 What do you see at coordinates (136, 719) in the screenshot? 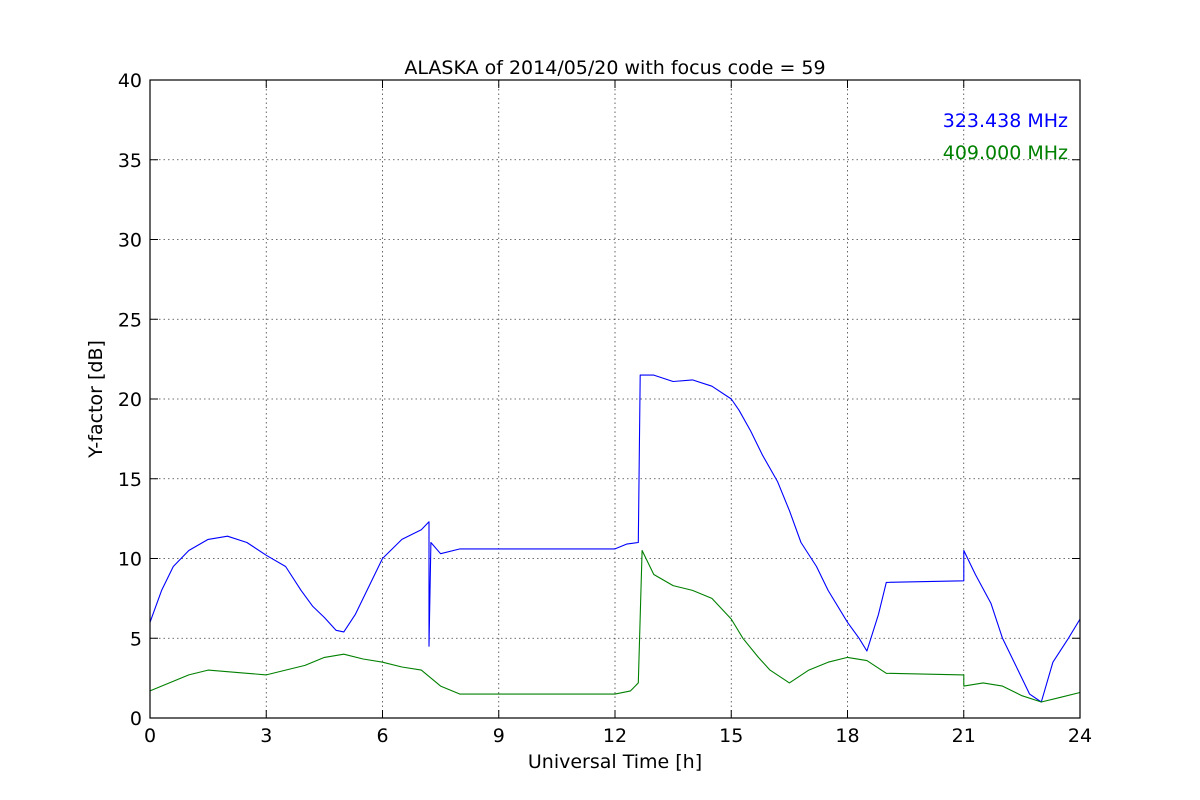
I see `y-tick-label: 0` at bounding box center [136, 719].